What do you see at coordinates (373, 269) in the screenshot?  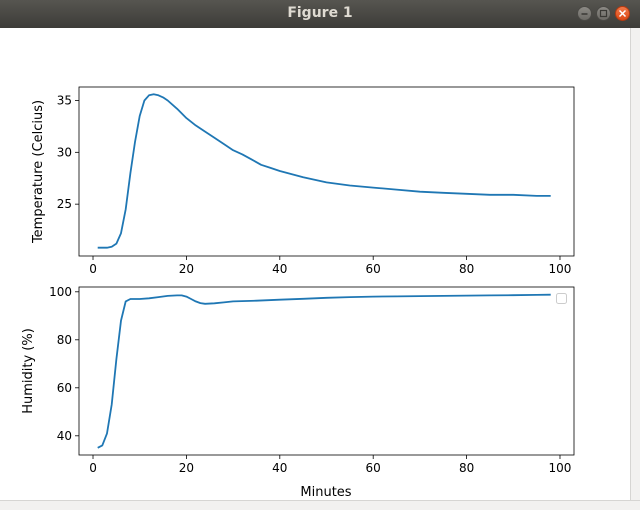 I see `temperature-xtick-label: 60` at bounding box center [373, 269].